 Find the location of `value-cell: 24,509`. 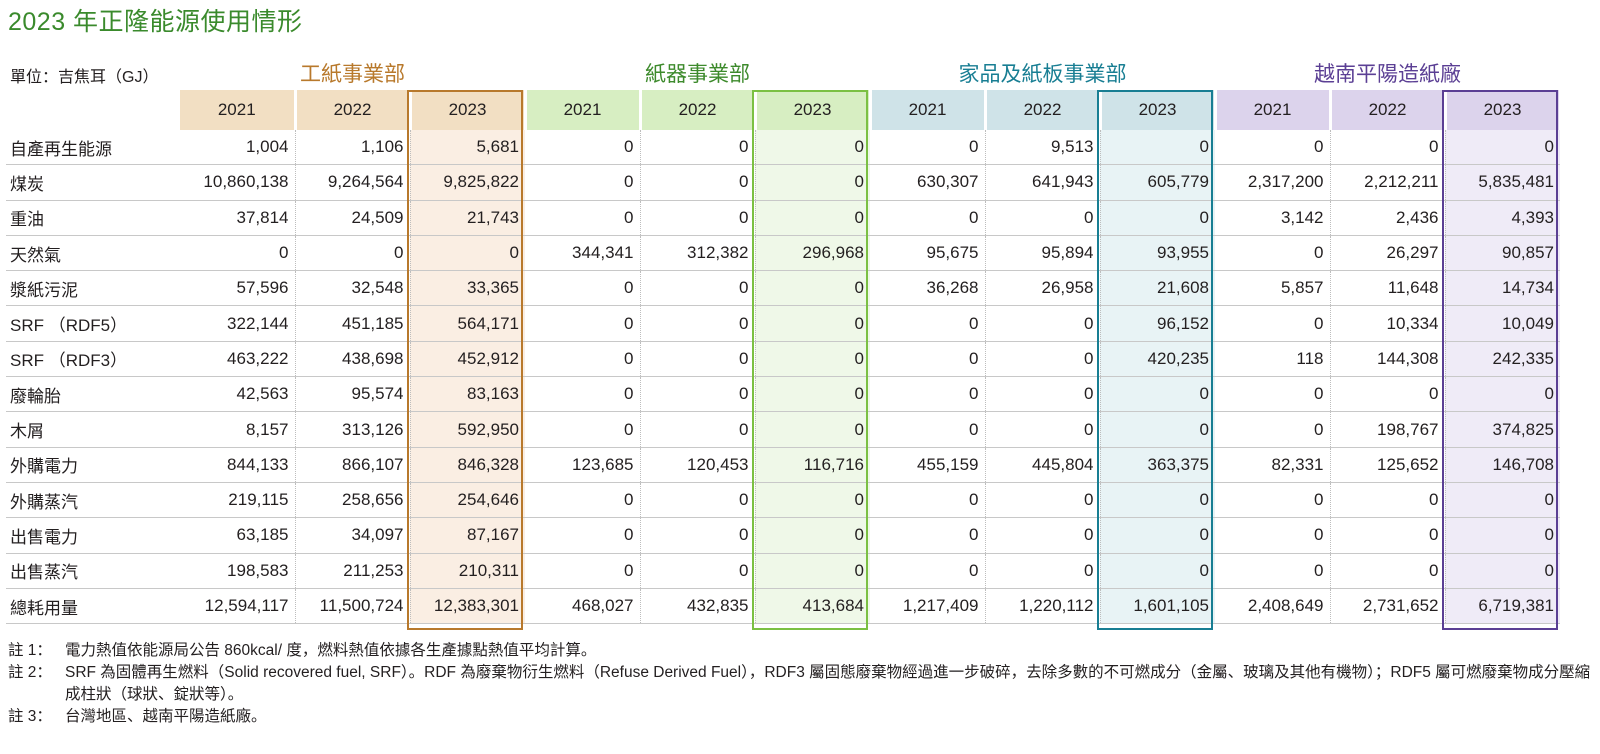

value-cell: 24,509 is located at coordinates (353, 218).